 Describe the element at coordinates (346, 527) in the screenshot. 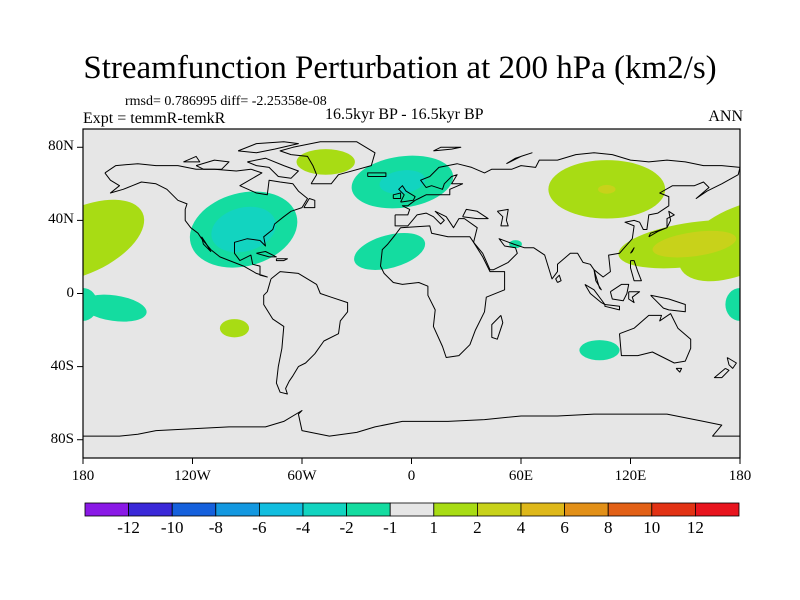

I see `colorbar-label: -2` at that location.